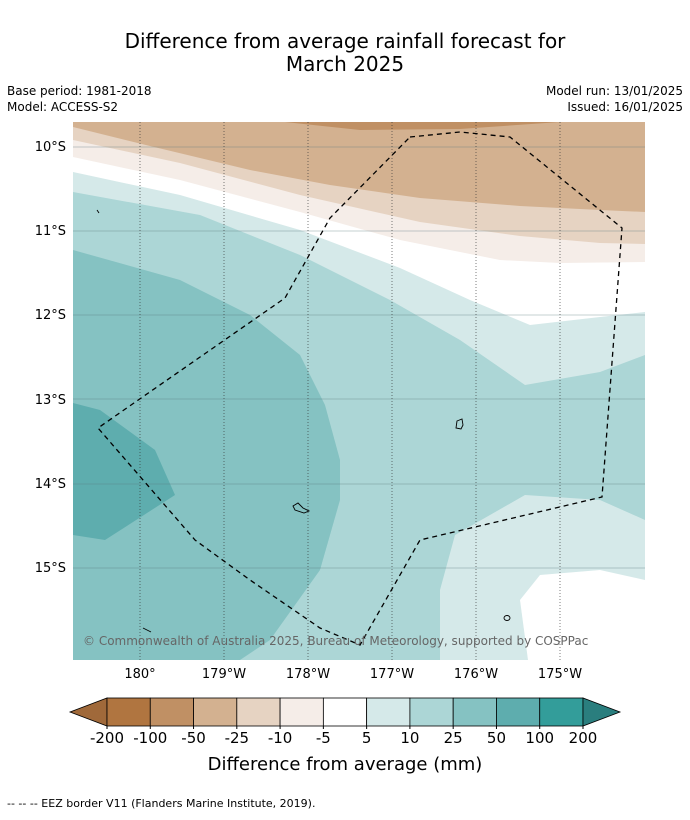  I want to click on colorbar, so click(345, 713).